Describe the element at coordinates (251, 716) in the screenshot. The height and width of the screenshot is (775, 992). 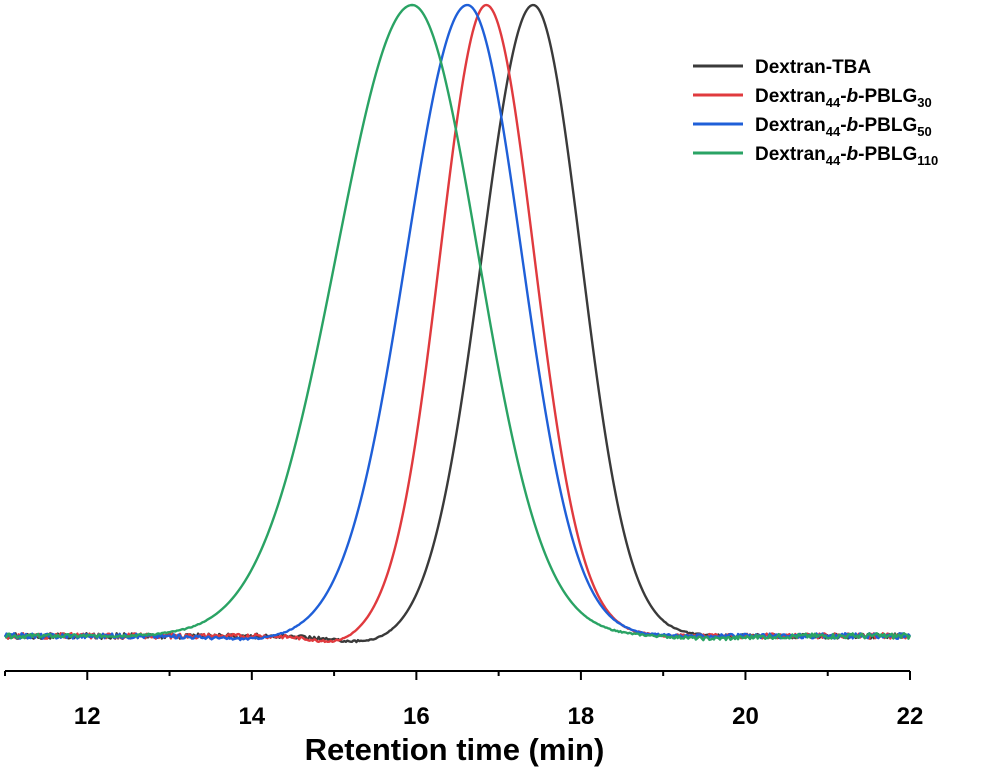
I see `x-tick-label: 14` at that location.